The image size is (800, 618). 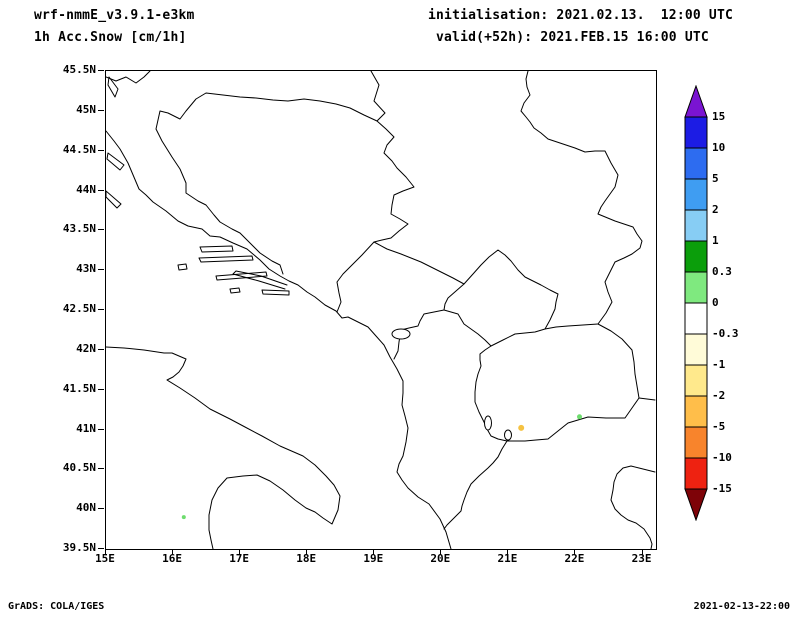 What do you see at coordinates (571, 326) in the screenshot?
I see `border-serbia-macedonia` at bounding box center [571, 326].